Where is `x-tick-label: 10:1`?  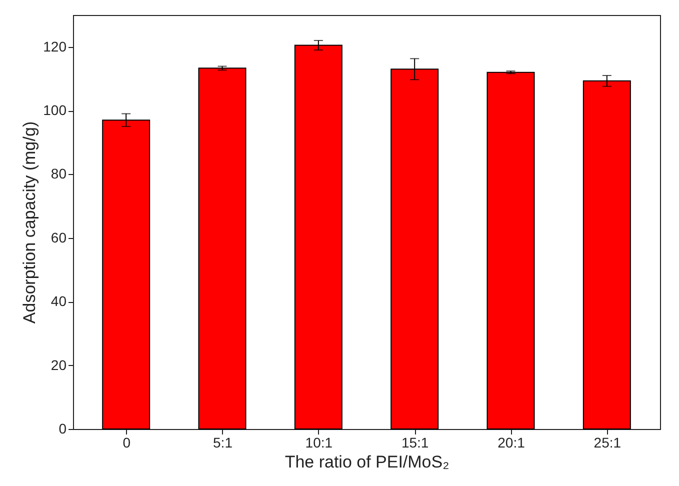 x-tick-label: 10:1 is located at coordinates (319, 442).